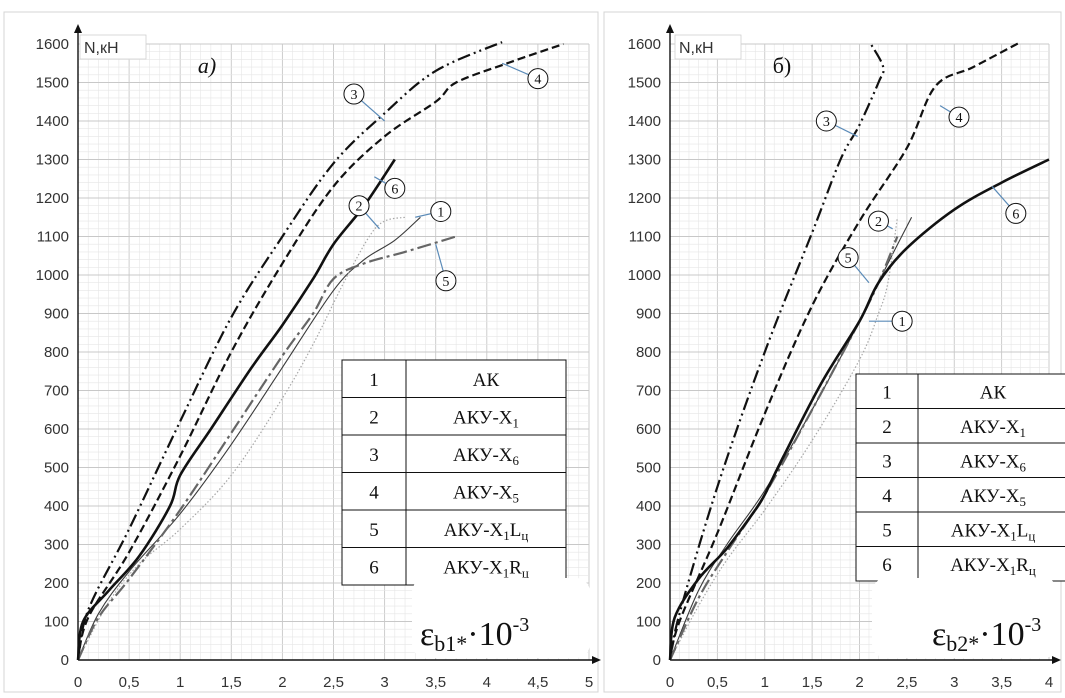  What do you see at coordinates (648, 468) in the screenshot?
I see `y-tick-label: 500` at bounding box center [648, 468].